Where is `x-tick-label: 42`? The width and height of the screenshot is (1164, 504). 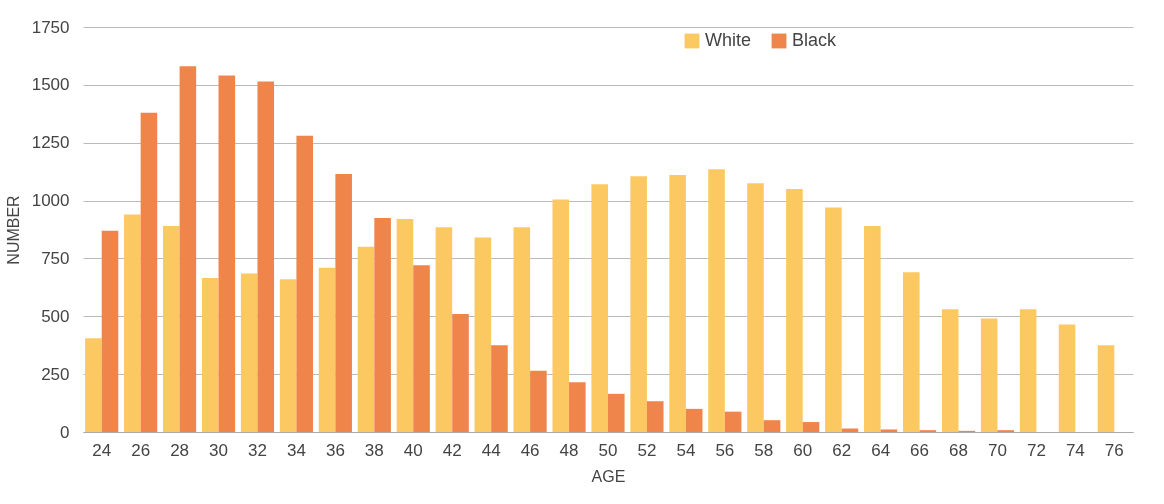 x-tick-label: 42 is located at coordinates (452, 450).